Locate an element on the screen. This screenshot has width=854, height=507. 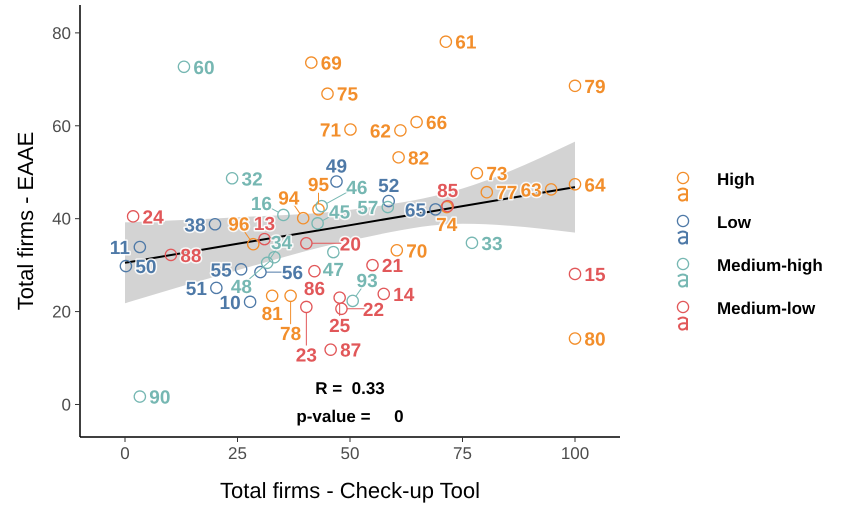
annotation: 20 is located at coordinates (350, 245).